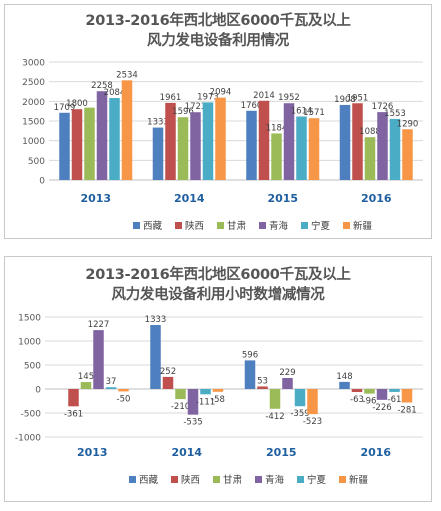 The height and width of the screenshot is (511, 441). What do you see at coordinates (86, 377) in the screenshot?
I see `data-label: 145` at bounding box center [86, 377].